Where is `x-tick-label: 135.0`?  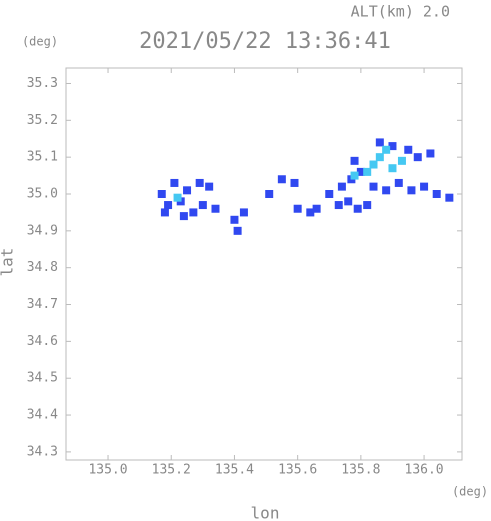
x-tick-label: 135.0 is located at coordinates (107, 470).